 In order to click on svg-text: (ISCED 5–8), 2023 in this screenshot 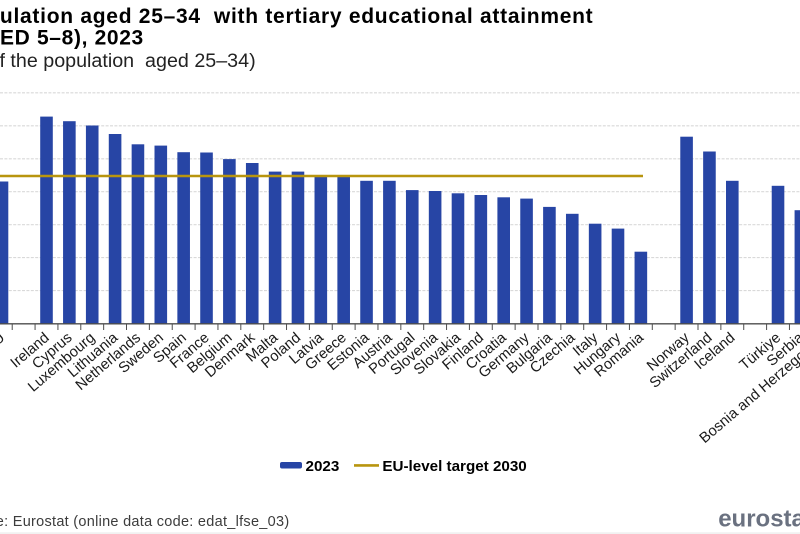, I will do `click(72, 38)`.